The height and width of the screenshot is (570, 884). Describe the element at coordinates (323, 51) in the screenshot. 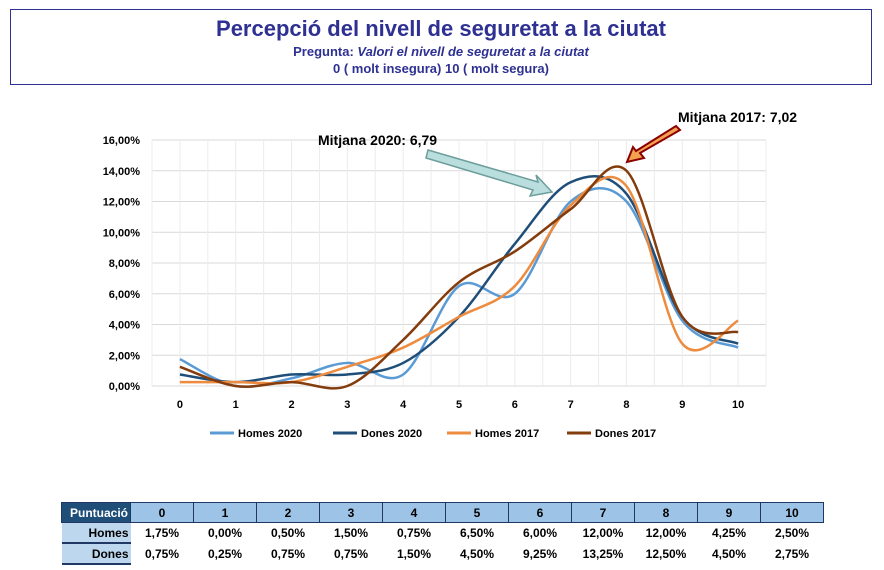

I see `question-label: Pregunta:` at that location.